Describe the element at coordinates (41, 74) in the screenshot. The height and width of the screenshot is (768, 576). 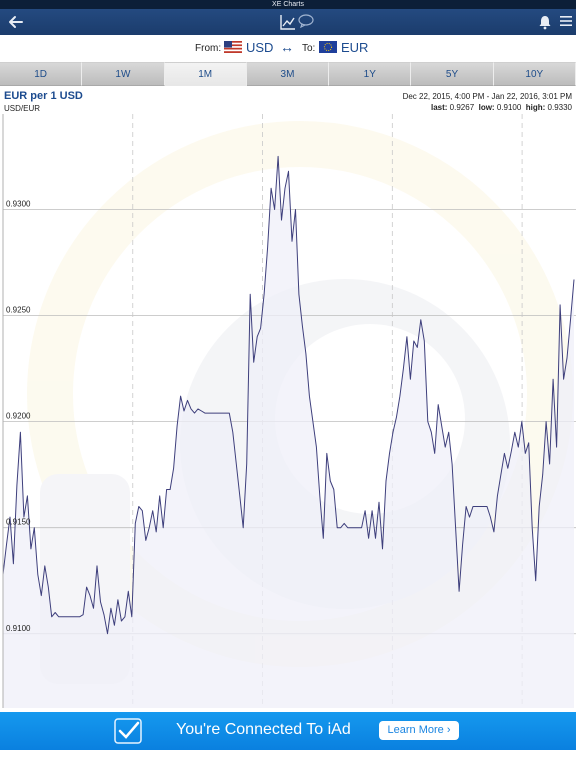
I see `tab-1d: 1D` at that location.